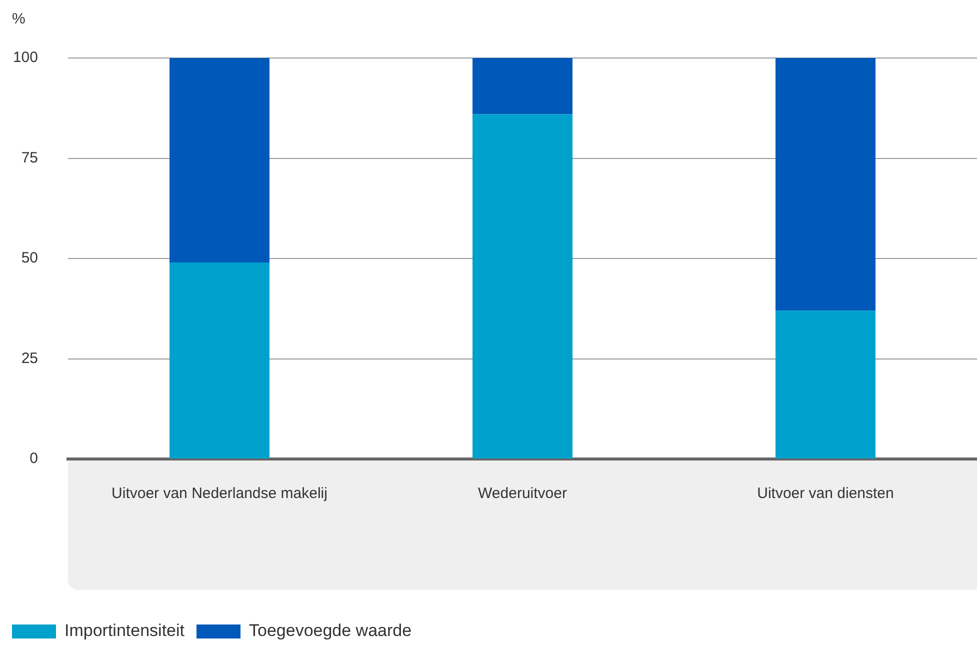  Describe the element at coordinates (29, 258) in the screenshot. I see `y-tick-label: 50` at that location.